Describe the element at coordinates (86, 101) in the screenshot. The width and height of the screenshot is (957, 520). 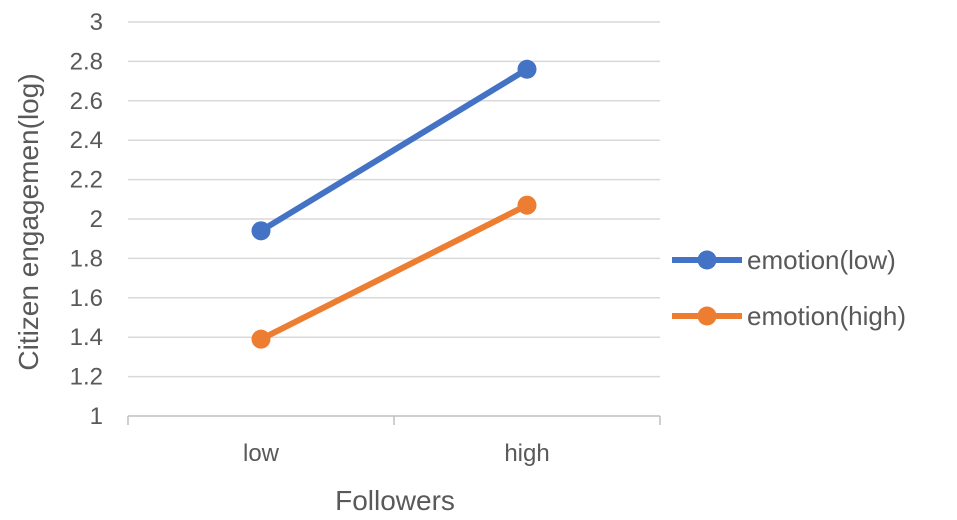
I see `y-tick-label: 2.6` at that location.